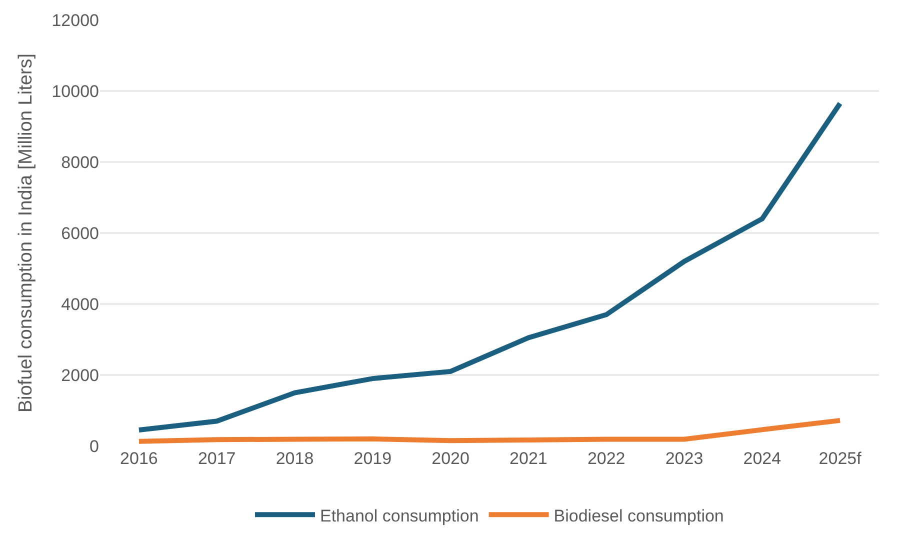  Describe the element at coordinates (26, 233) in the screenshot. I see `y-axis-title: Biofuel consumption in India [Million Liters]` at that location.